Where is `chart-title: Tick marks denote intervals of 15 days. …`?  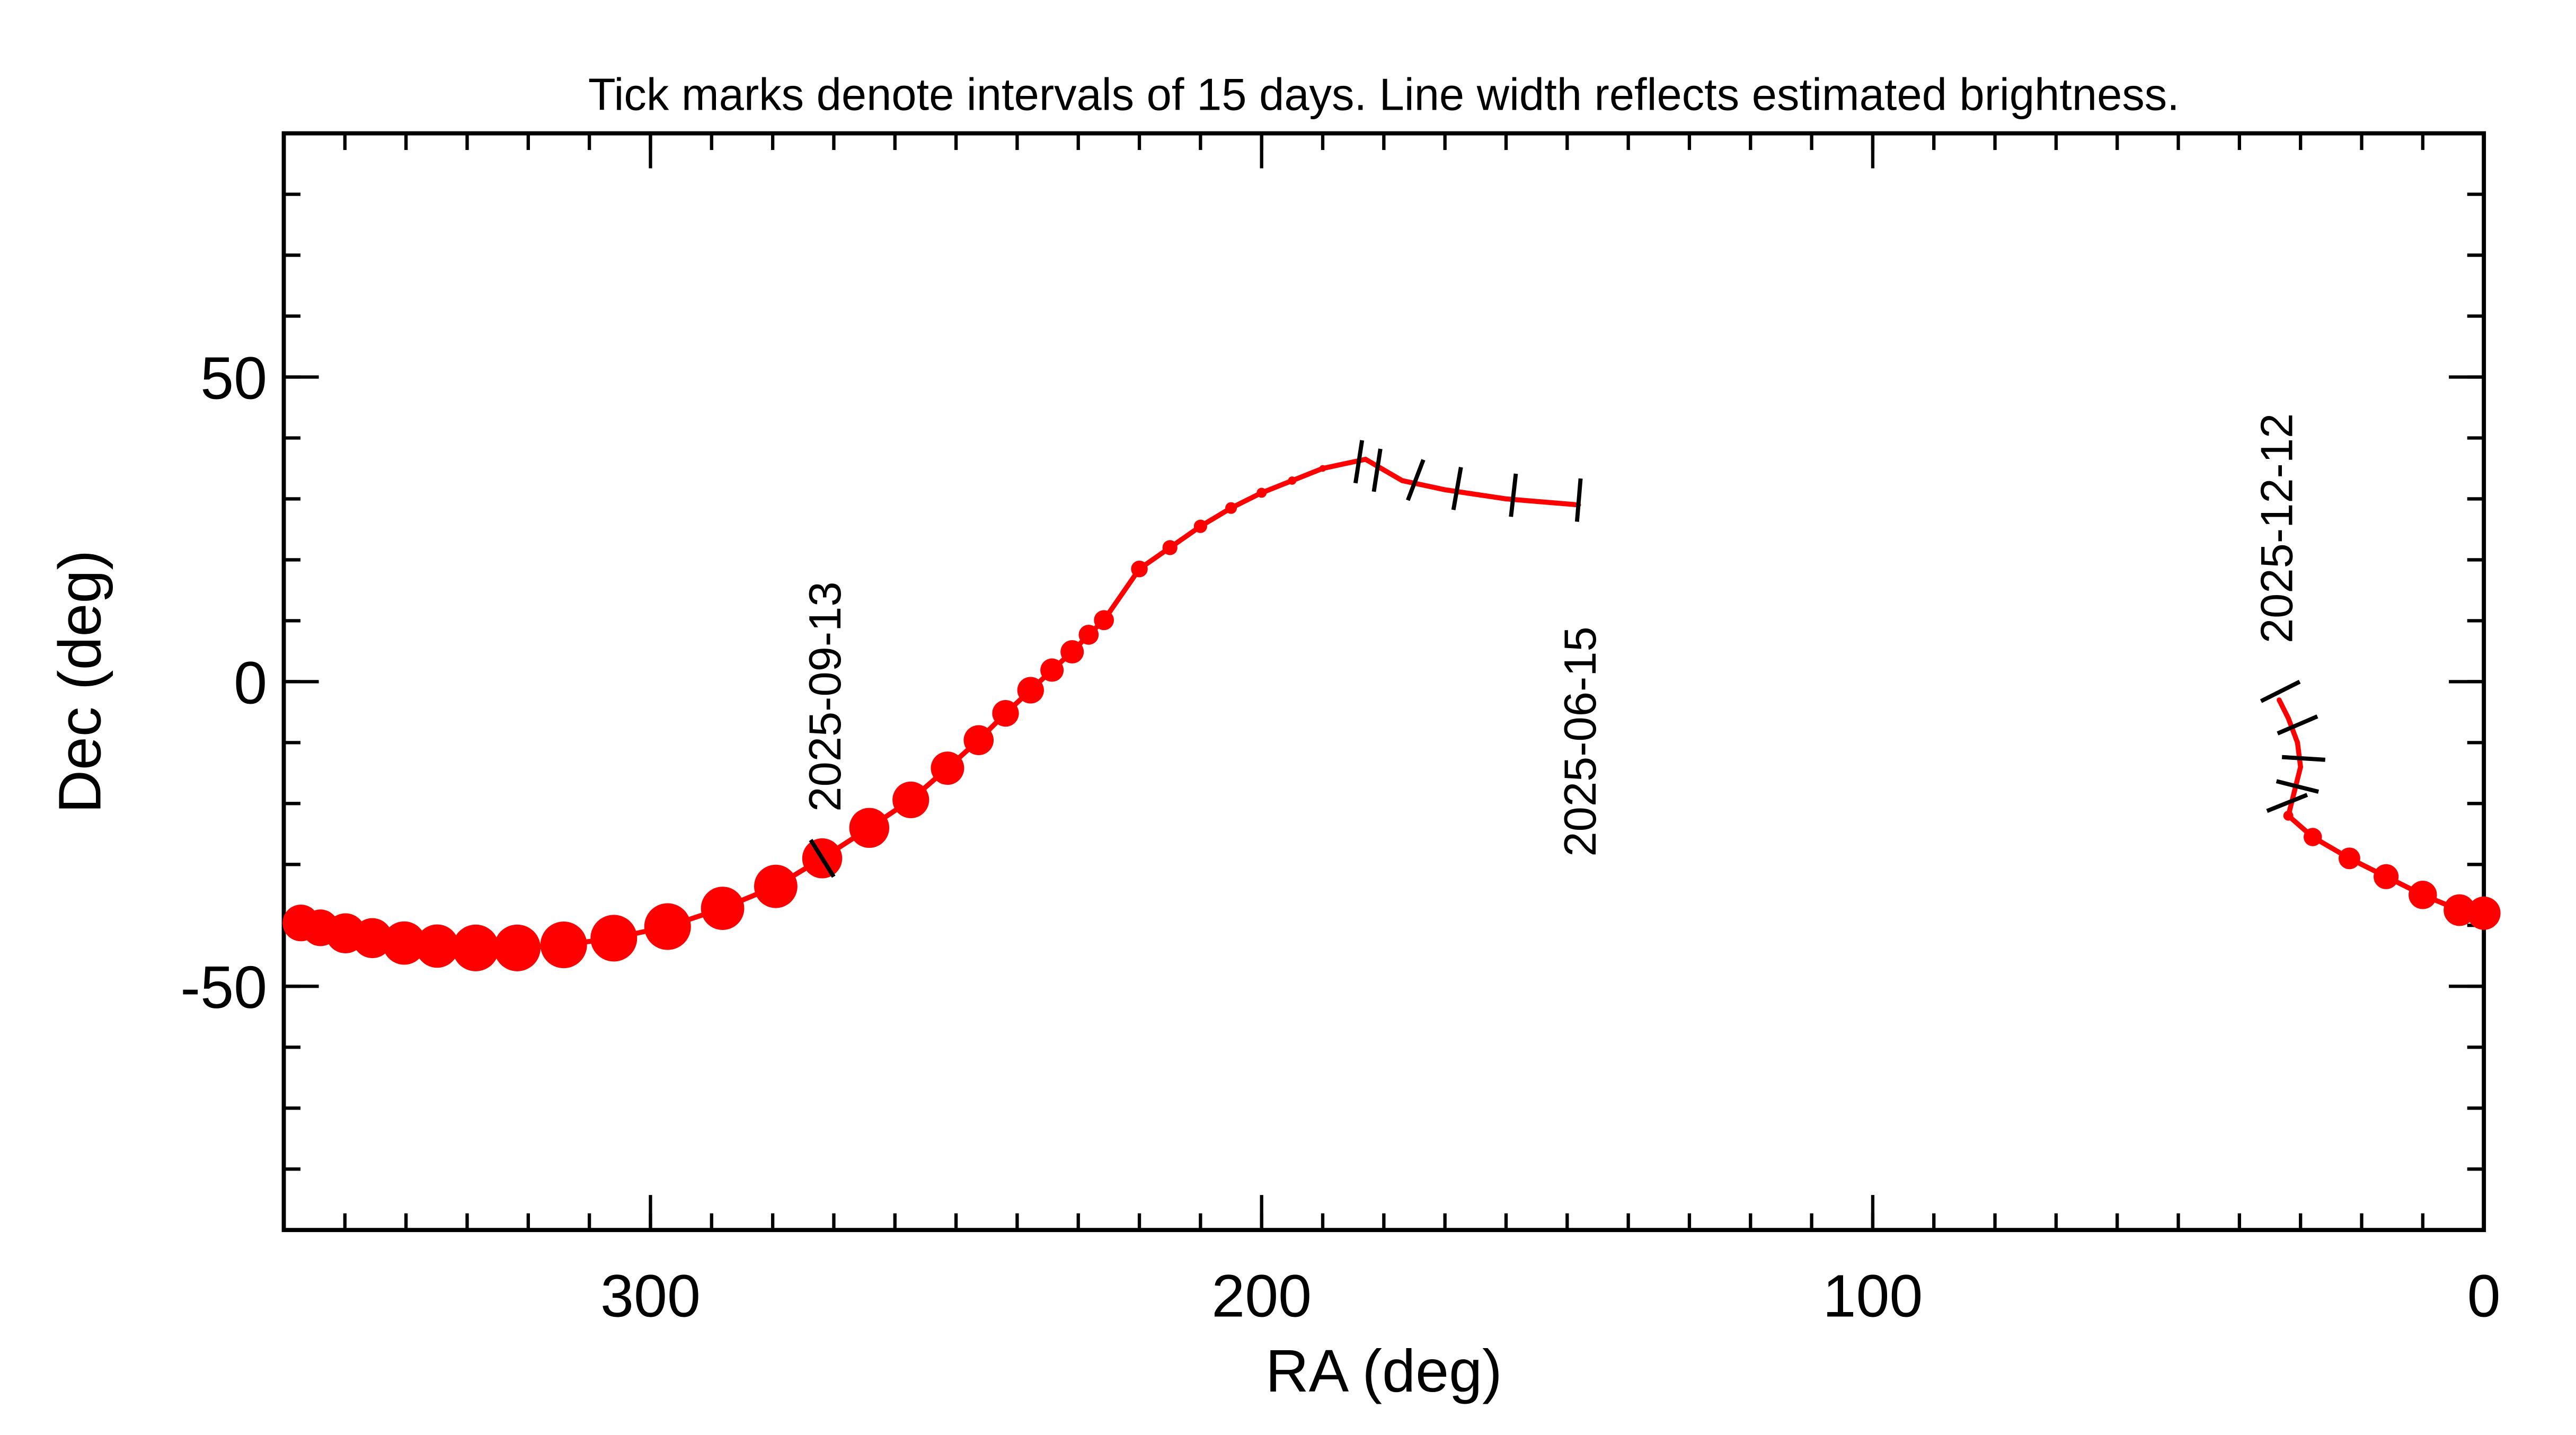 chart-title: Tick marks denote intervals of 15 days. … is located at coordinates (1384, 95).